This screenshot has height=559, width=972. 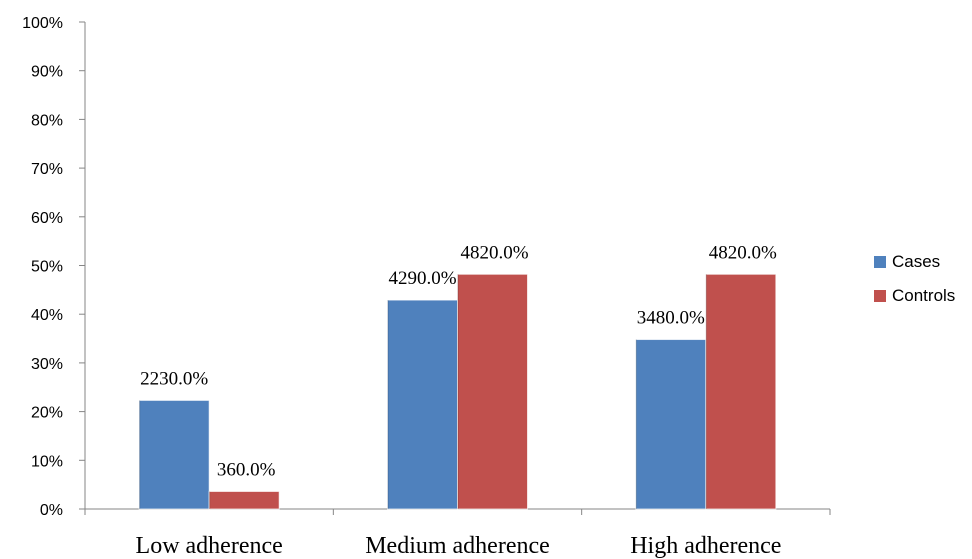 I want to click on y-tick-label: 40%, so click(x=47, y=315).